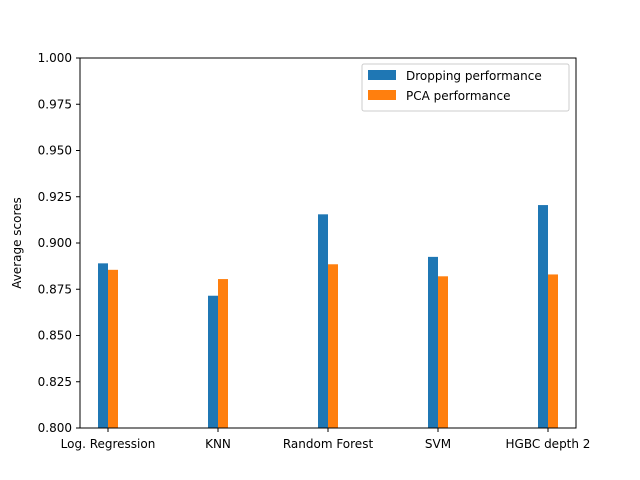  What do you see at coordinates (474, 76) in the screenshot?
I see `legend-label-dropping: Dropping performance` at bounding box center [474, 76].